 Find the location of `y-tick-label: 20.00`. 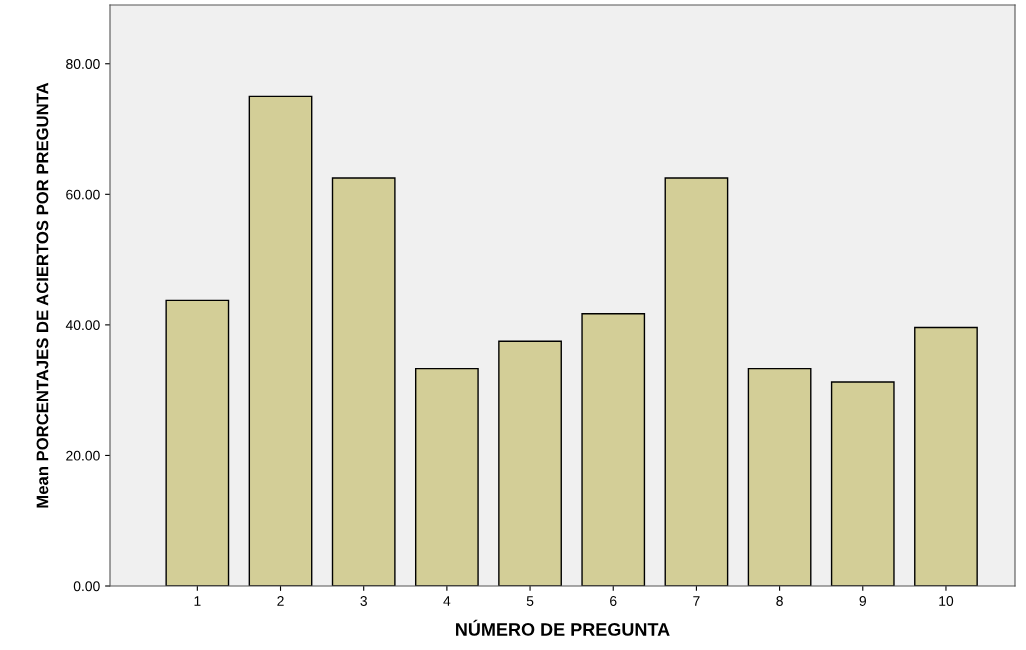

y-tick-label: 20.00 is located at coordinates (83, 455).